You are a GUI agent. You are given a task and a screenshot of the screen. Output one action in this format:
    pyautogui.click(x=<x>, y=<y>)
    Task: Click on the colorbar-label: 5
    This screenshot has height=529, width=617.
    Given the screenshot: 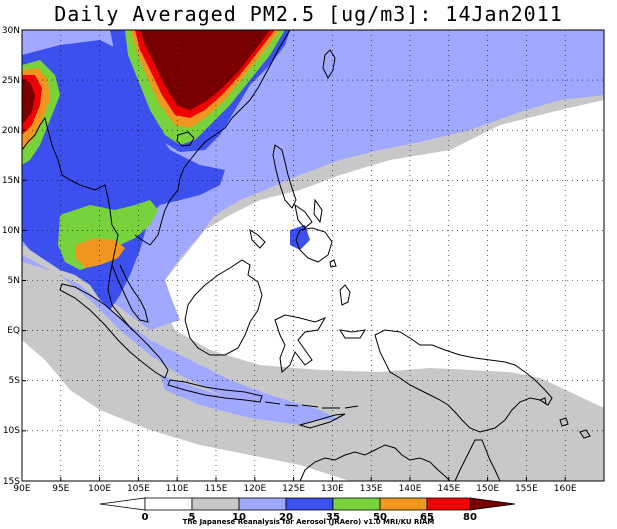 What is the action you would take?
    pyautogui.click(x=192, y=517)
    